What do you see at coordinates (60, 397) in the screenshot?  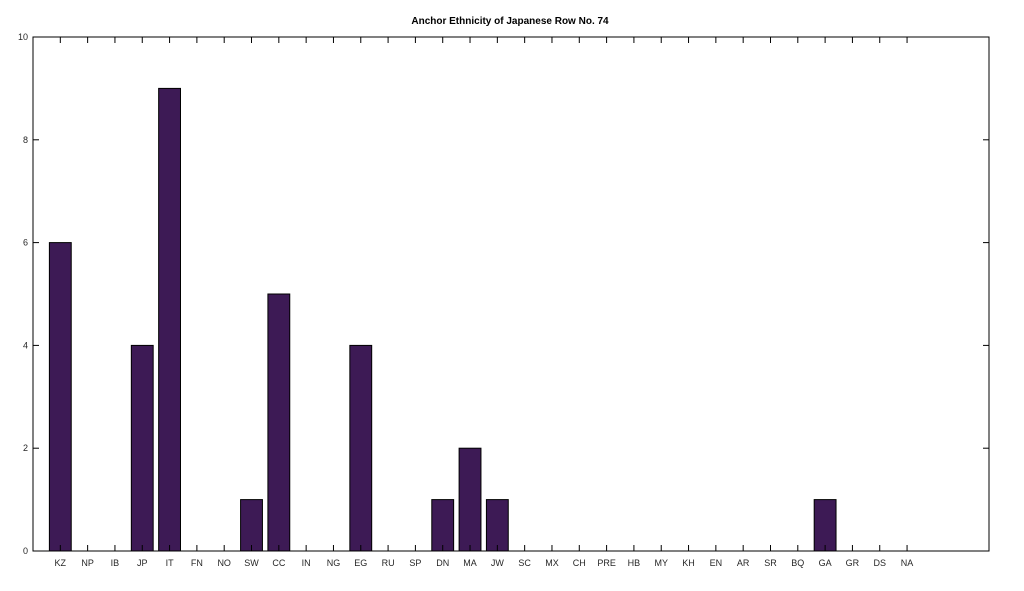 I see `bar-kz` at bounding box center [60, 397].